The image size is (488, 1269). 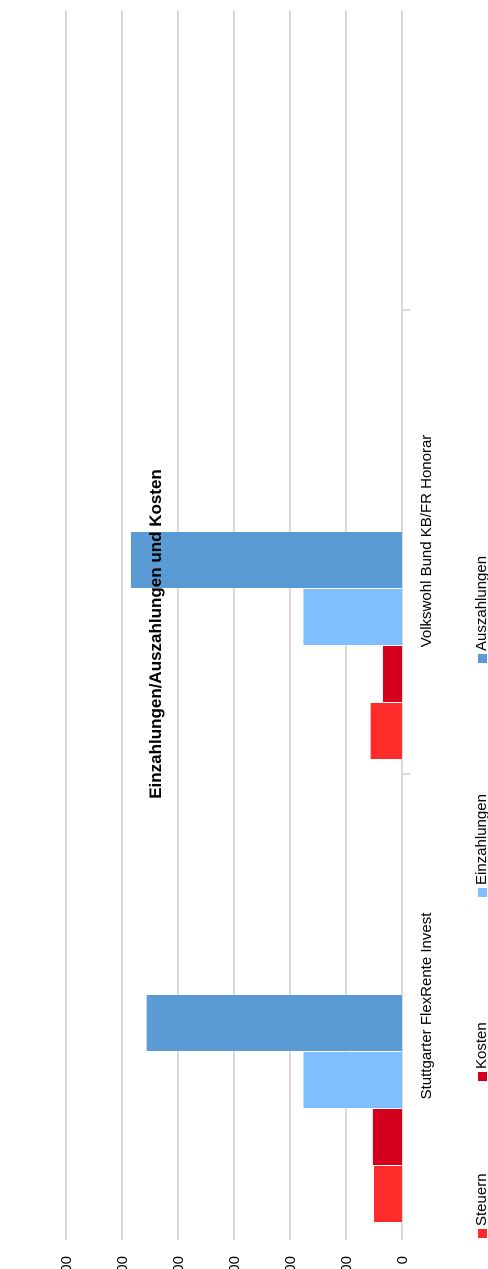 I want to click on legend-marker-steuern, so click(x=482, y=1233).